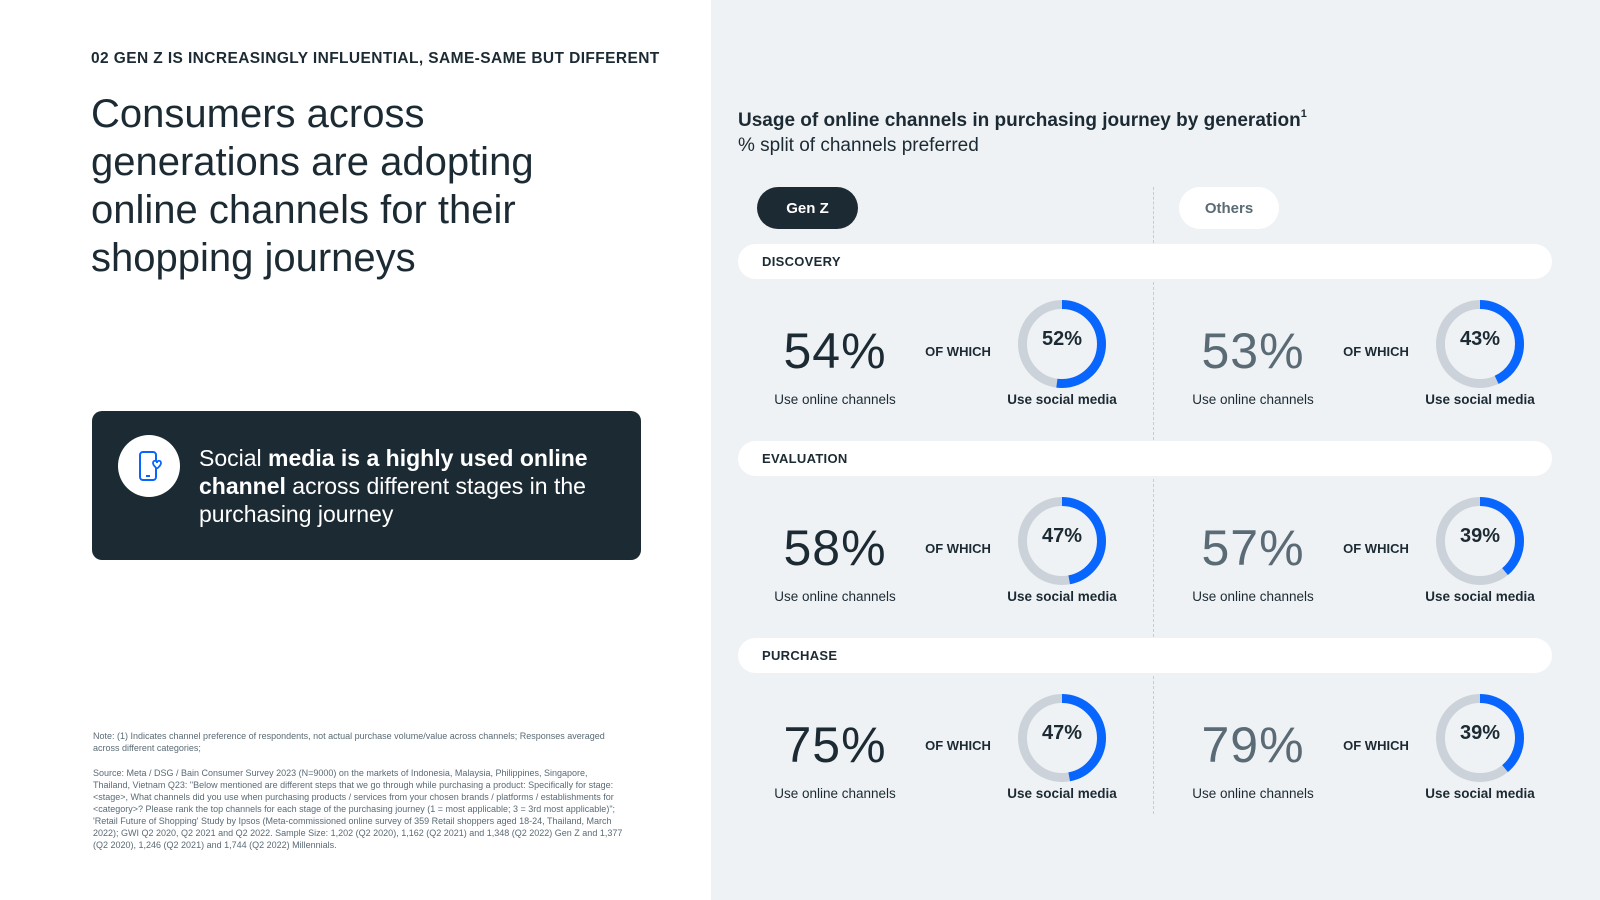 The height and width of the screenshot is (900, 1600). What do you see at coordinates (1229, 208) in the screenshot?
I see `others-pill: Others` at bounding box center [1229, 208].